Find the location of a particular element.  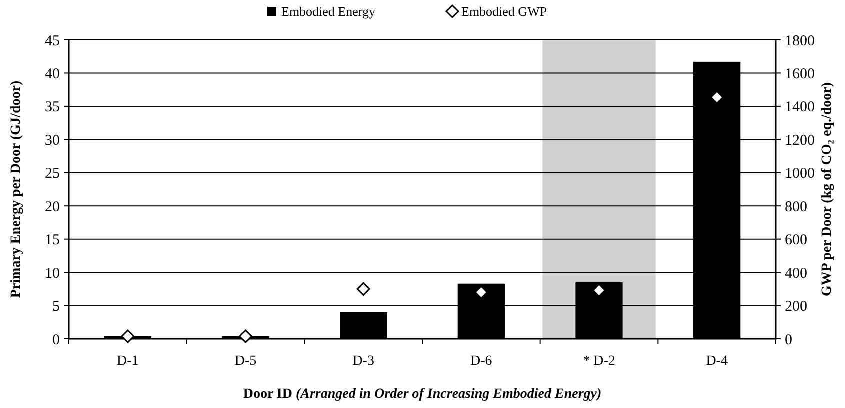

y-tick-label: 40 is located at coordinates (52, 74).